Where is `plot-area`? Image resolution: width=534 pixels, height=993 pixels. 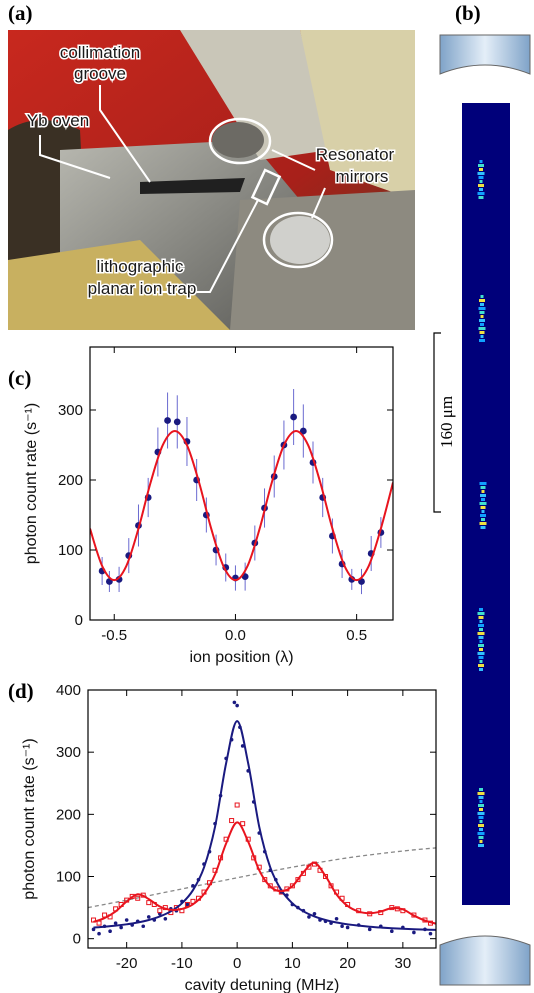 plot-area is located at coordinates (241, 492).